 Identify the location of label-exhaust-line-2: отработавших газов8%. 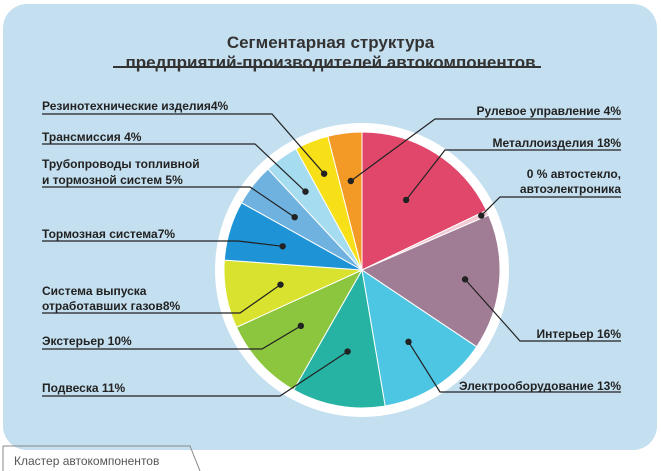
(111, 306).